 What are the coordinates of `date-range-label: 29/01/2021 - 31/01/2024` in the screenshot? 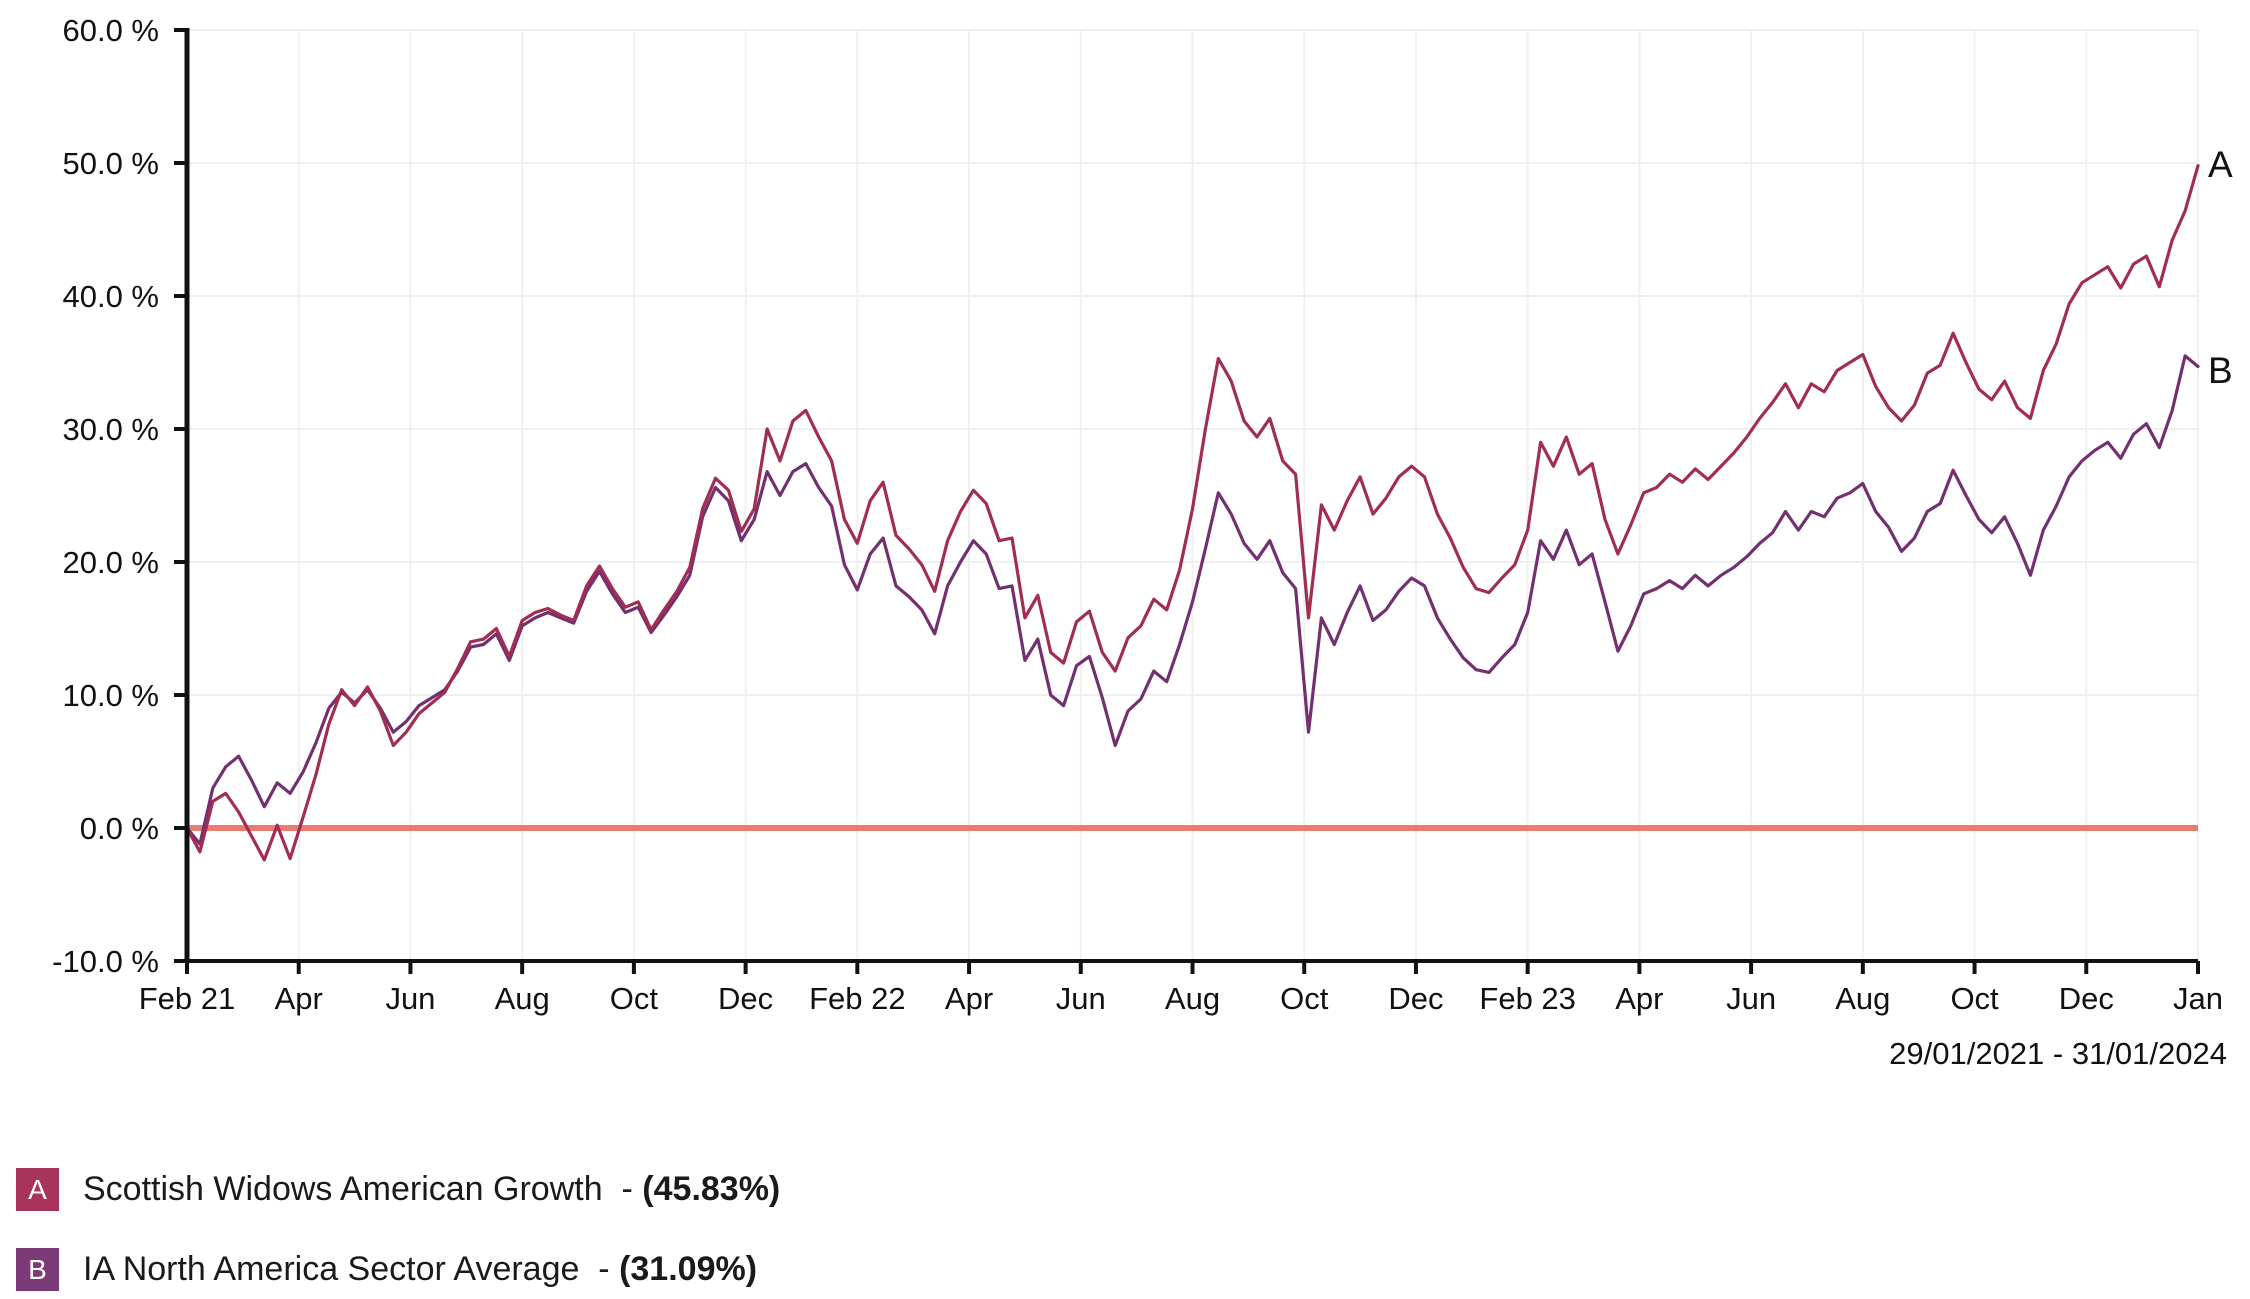 It's located at (2058, 1053).